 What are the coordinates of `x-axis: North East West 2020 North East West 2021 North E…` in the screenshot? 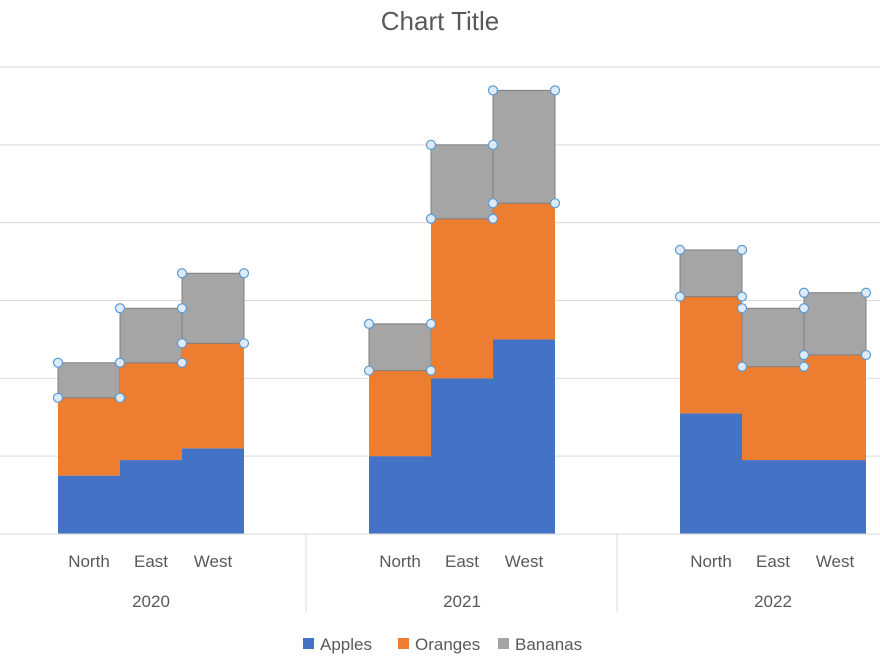 It's located at (440, 572).